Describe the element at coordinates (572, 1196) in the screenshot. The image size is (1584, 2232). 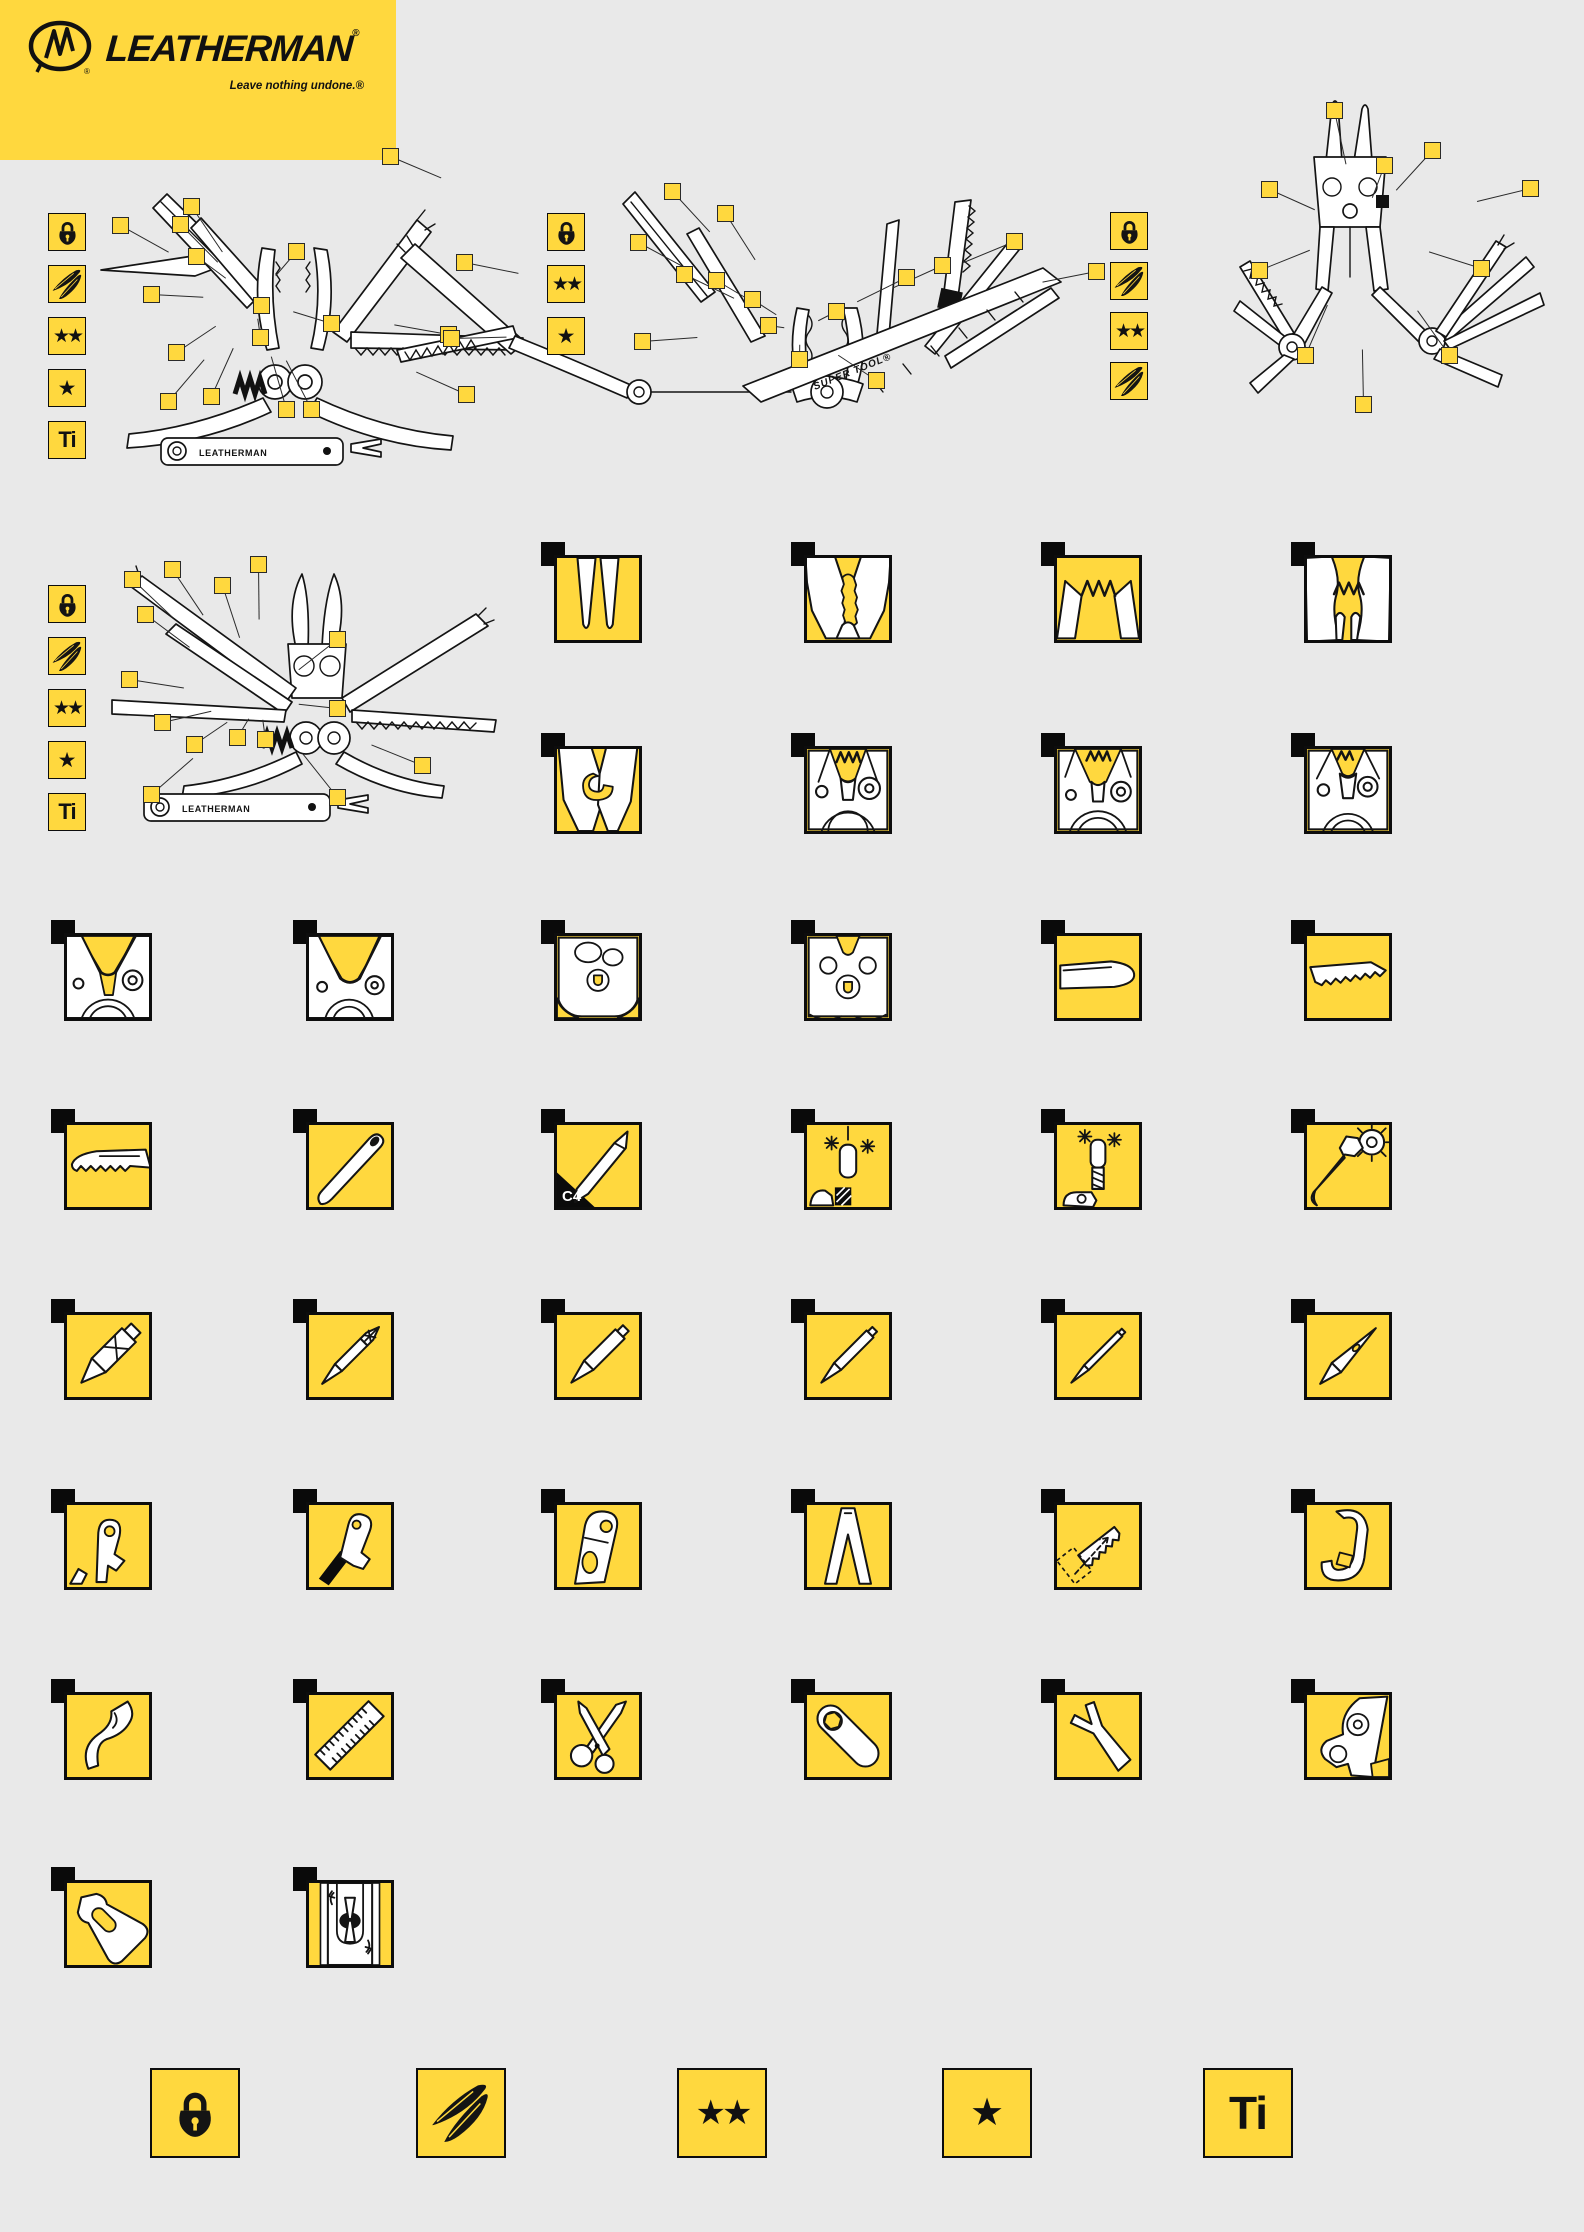
I see `tile-label: C4` at that location.